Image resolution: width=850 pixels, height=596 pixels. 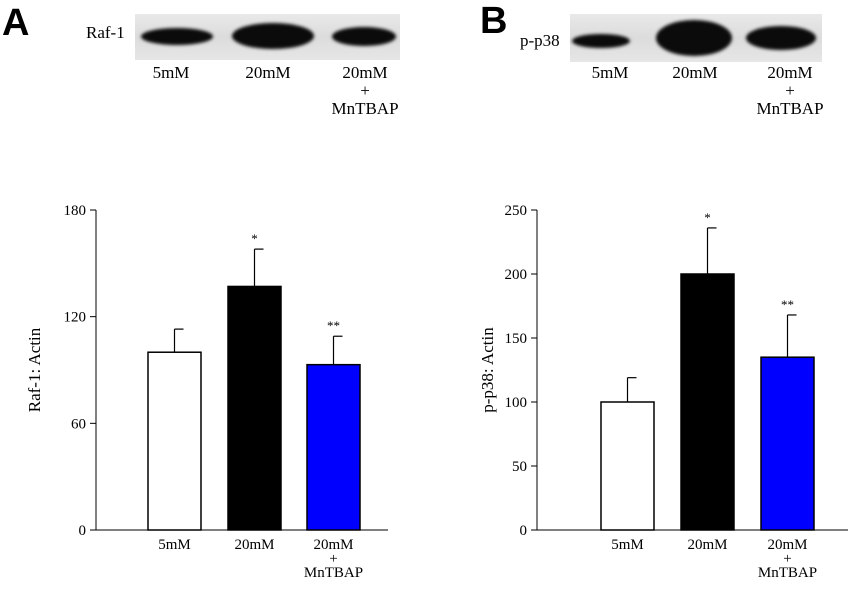 I want to click on y-tick-label: 200, so click(x=516, y=275).